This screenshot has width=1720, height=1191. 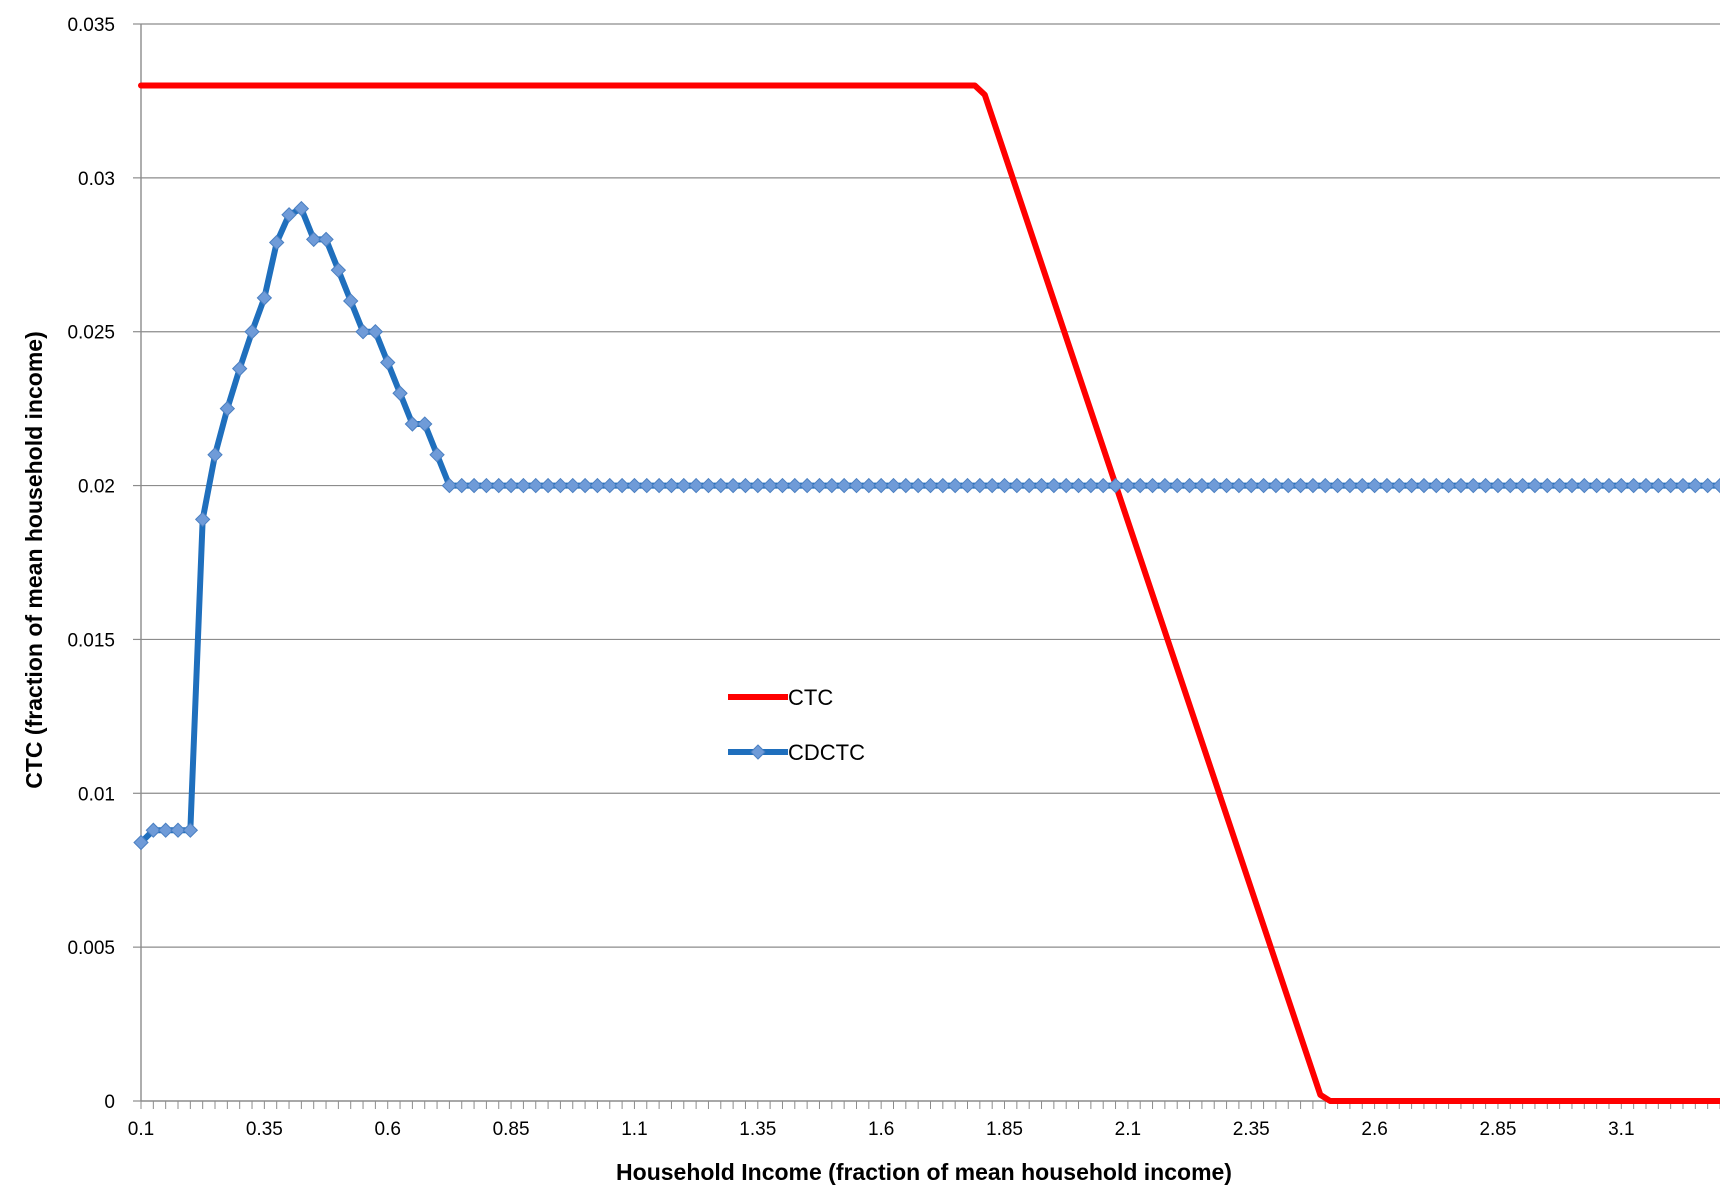 I want to click on y-tick-label: 0, so click(x=109, y=1102).